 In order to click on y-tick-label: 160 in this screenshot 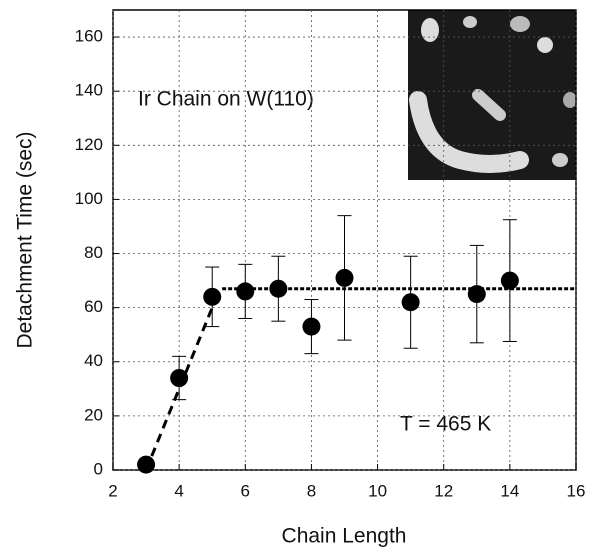, I will do `click(89, 36)`.